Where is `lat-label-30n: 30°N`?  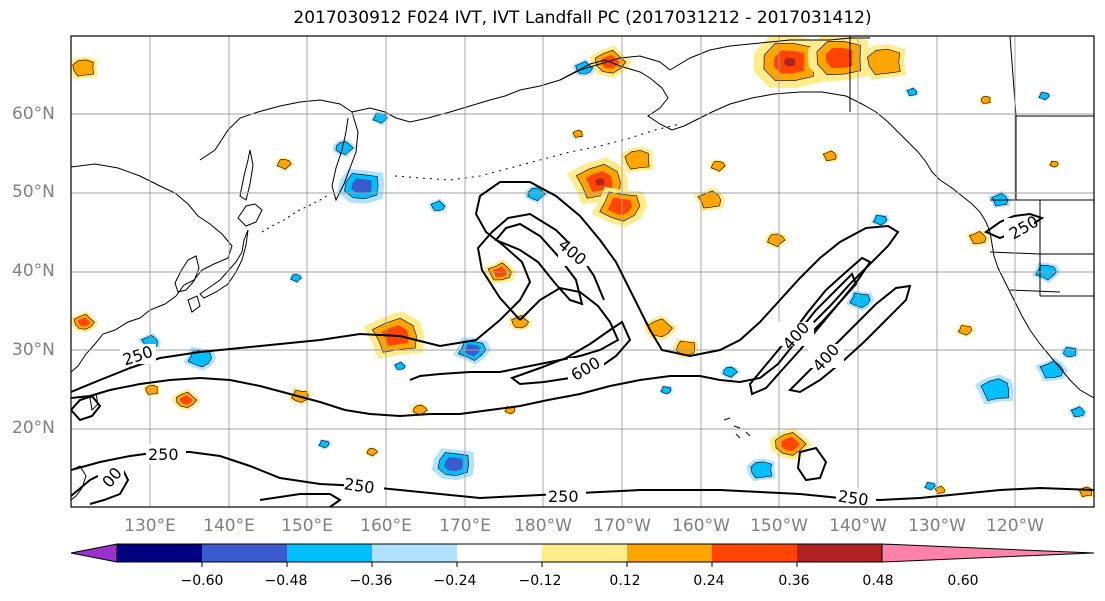
lat-label-30n: 30°N is located at coordinates (33, 350).